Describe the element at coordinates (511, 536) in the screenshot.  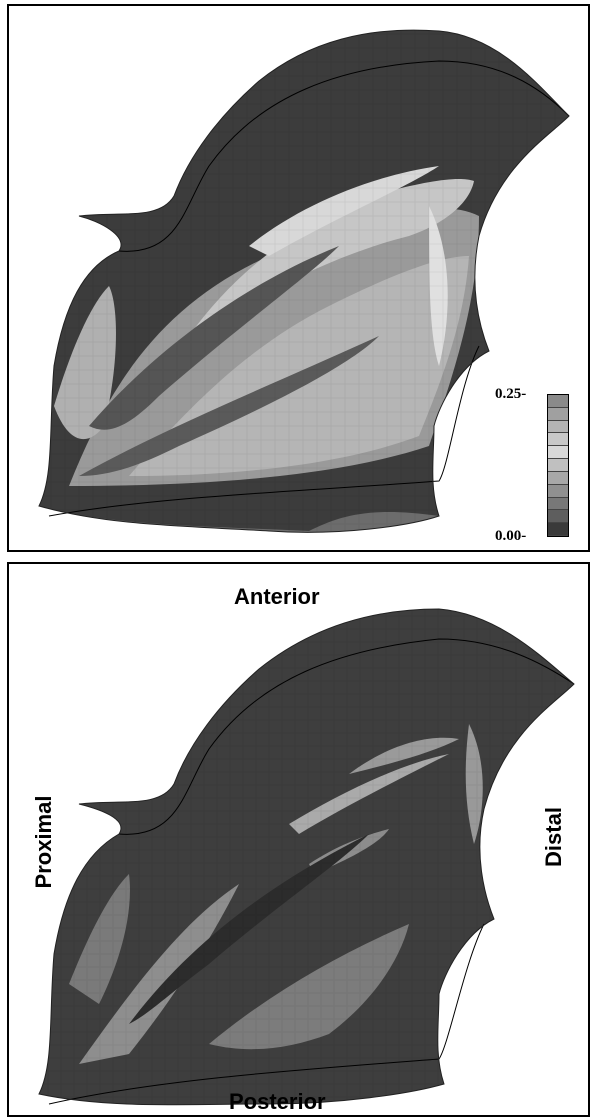
I see `colorbar-min-label: 0.00-` at that location.